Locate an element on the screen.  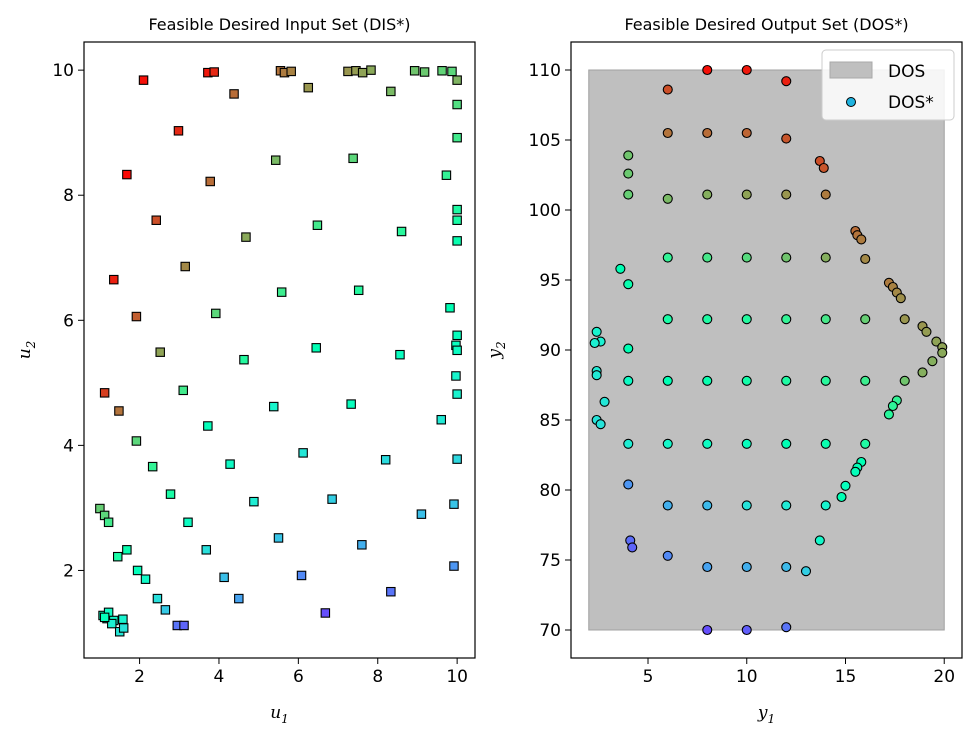
x-tick-label: 6 is located at coordinates (298, 677).